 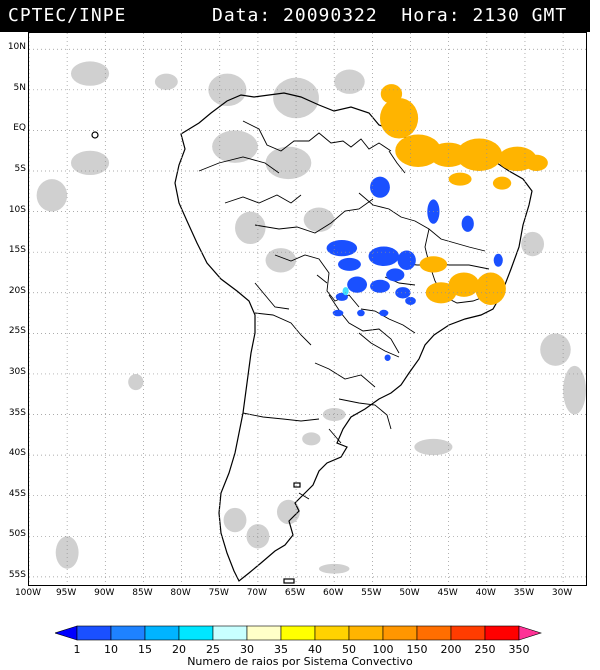 What do you see at coordinates (16, 47) in the screenshot?
I see `lat-tick-label: 10N` at bounding box center [16, 47].